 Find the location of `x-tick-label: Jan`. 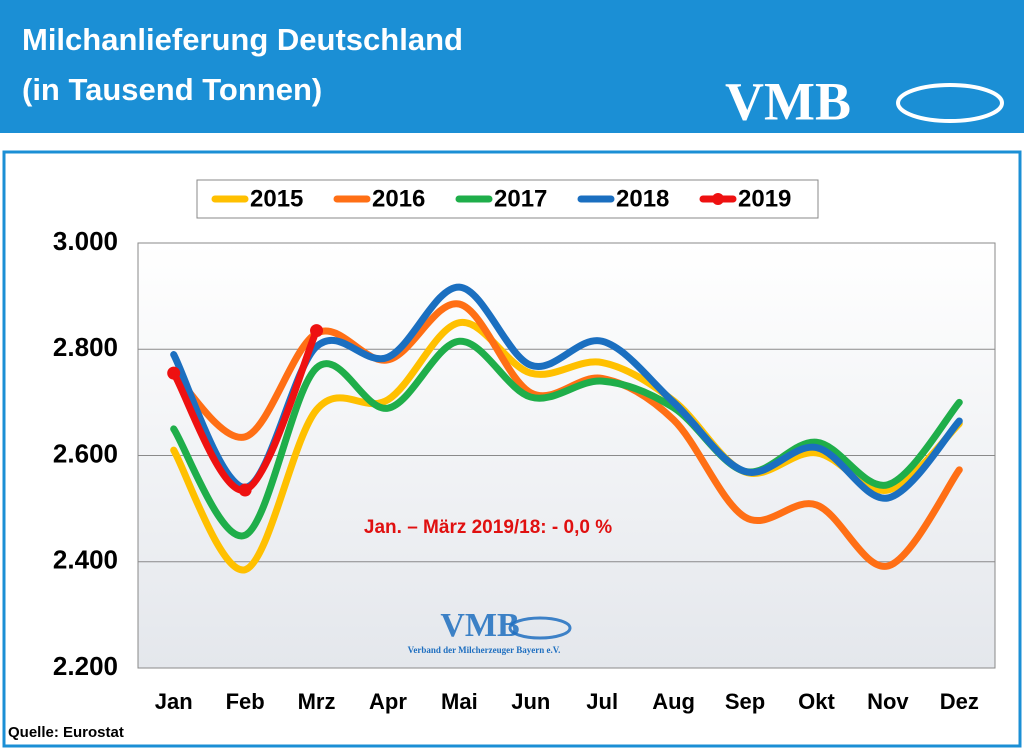

x-tick-label: Jan is located at coordinates (174, 701).